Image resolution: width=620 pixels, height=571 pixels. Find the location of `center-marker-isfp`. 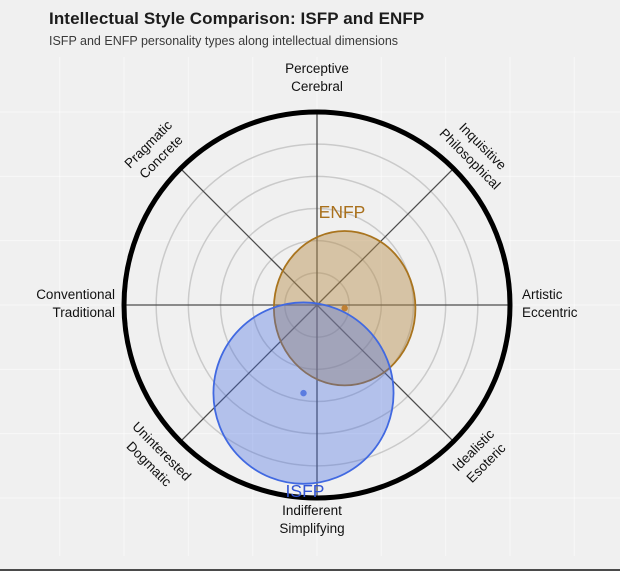

center-marker-isfp is located at coordinates (303, 393).